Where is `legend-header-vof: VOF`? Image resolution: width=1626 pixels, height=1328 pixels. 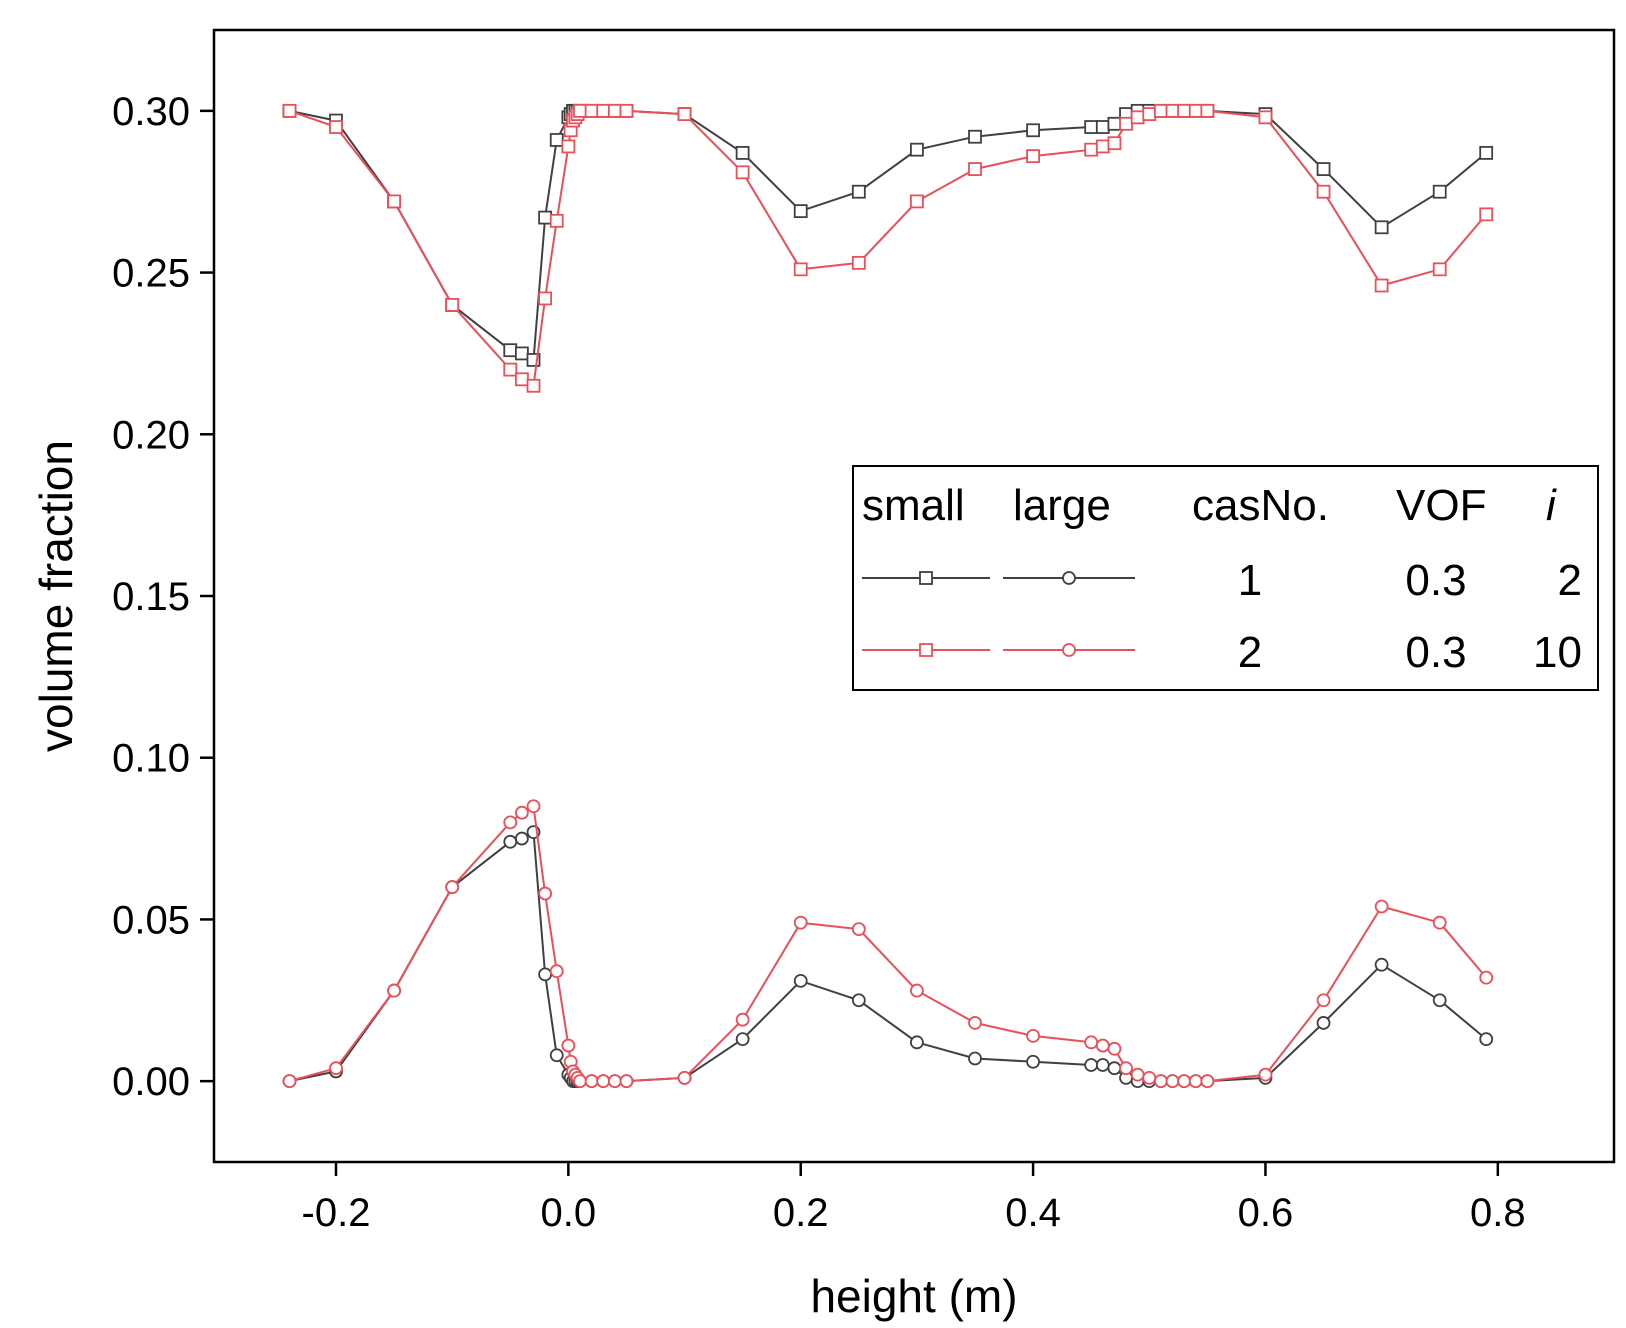 legend-header-vof: VOF is located at coordinates (1441, 505).